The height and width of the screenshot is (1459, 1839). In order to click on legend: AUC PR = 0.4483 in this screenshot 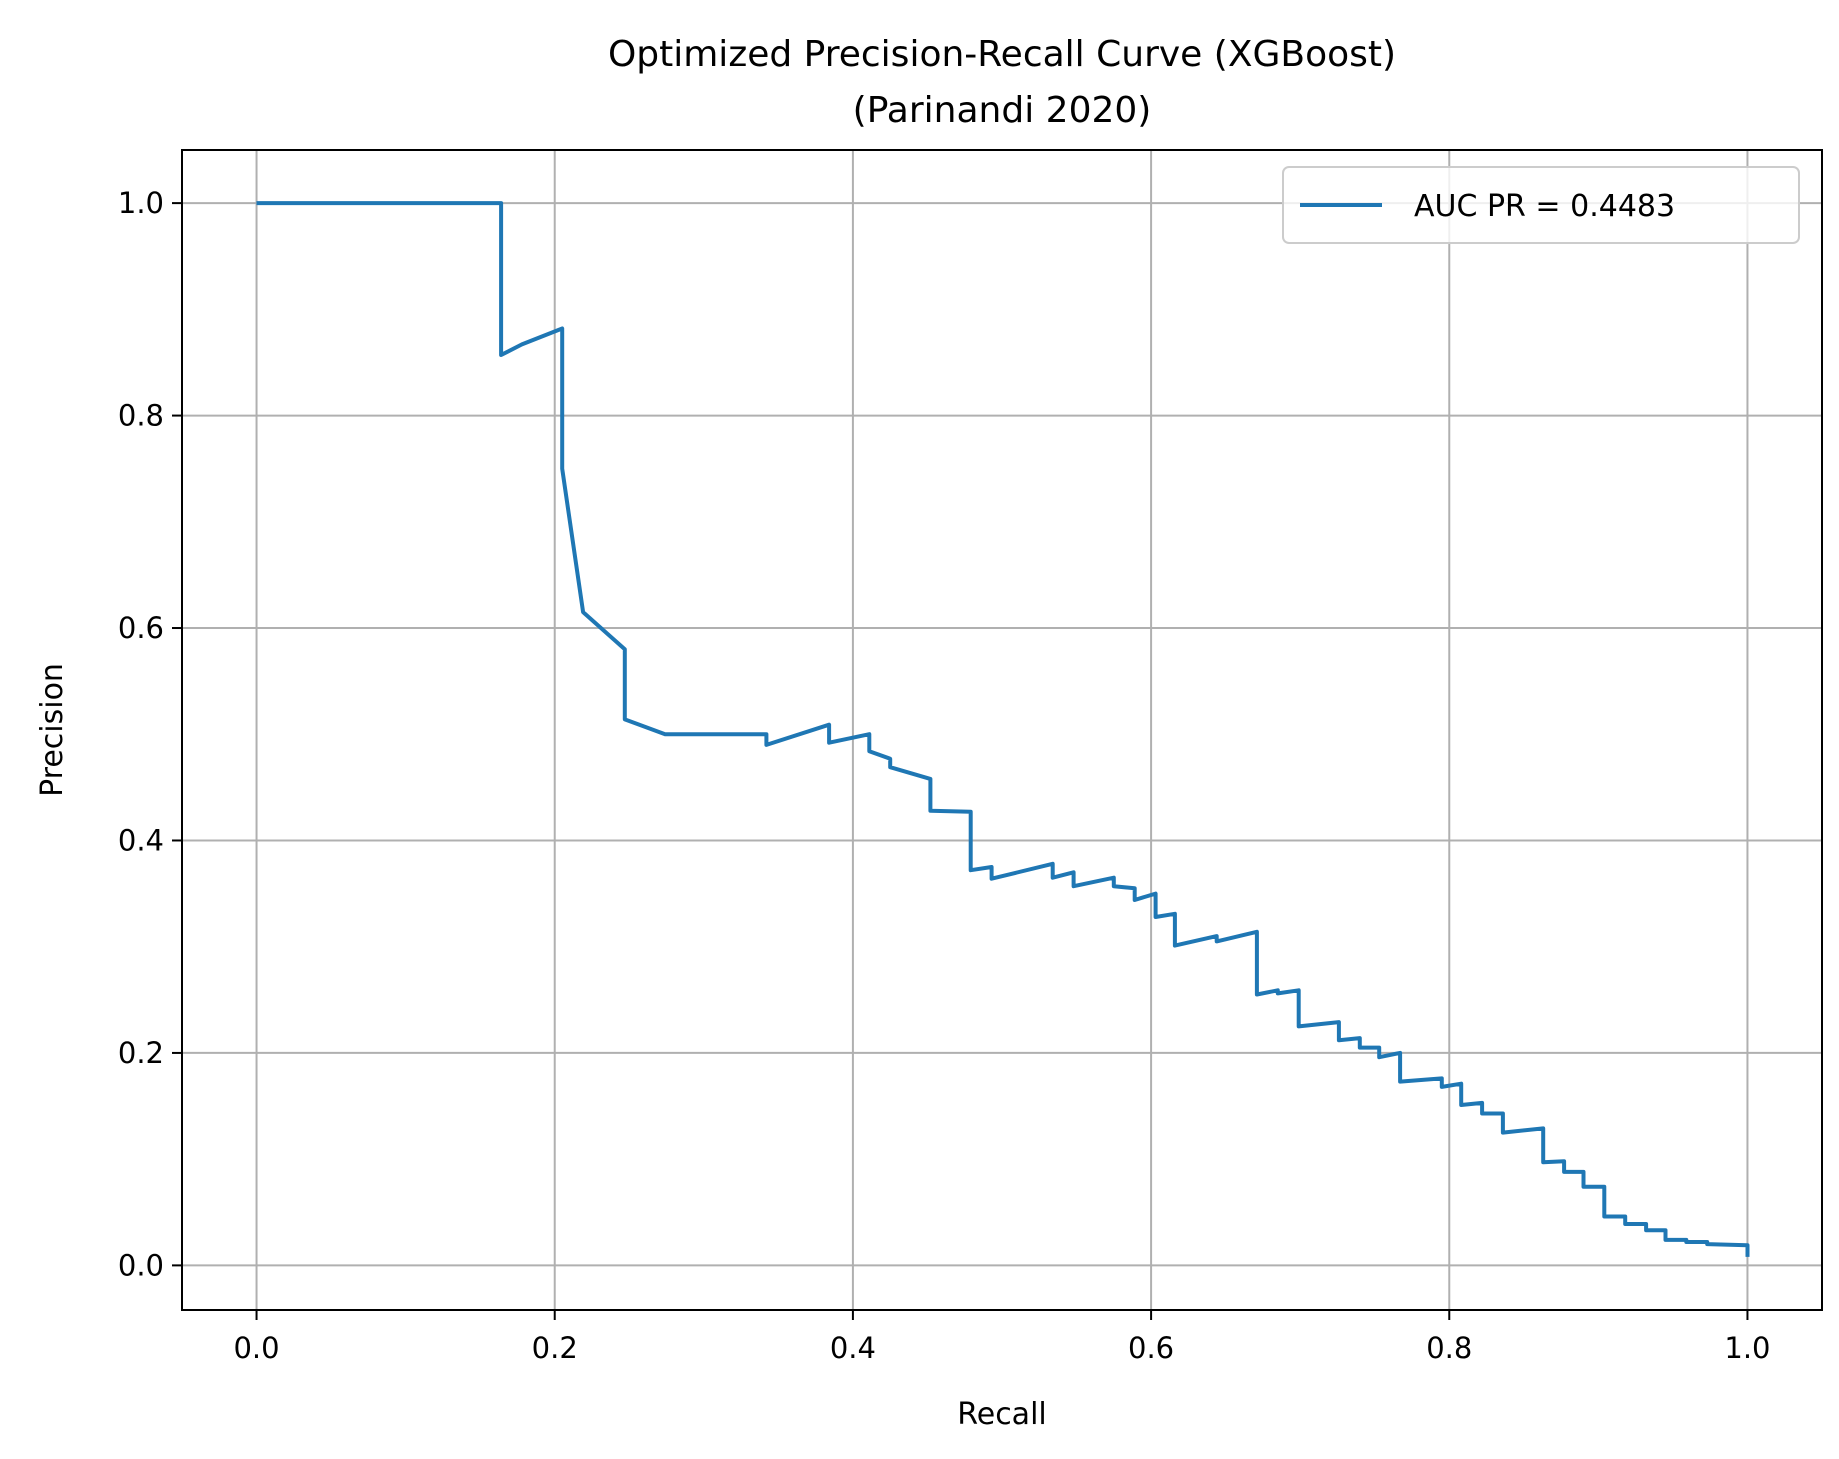, I will do `click(1541, 205)`.